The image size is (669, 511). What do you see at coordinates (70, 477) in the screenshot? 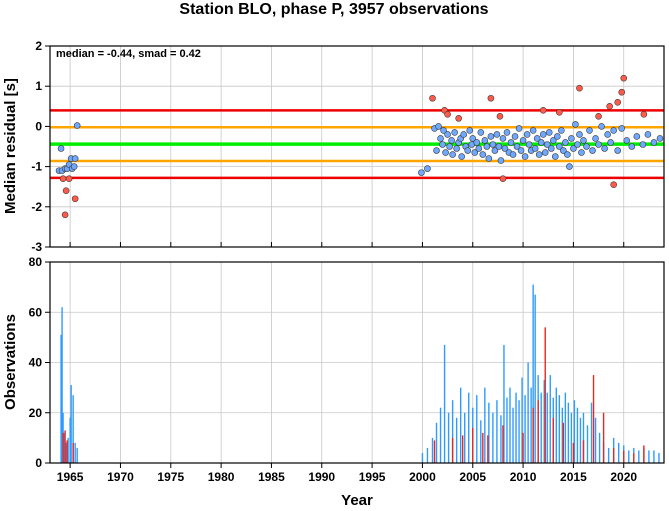
I see `year-tick-label: 1965` at bounding box center [70, 477].